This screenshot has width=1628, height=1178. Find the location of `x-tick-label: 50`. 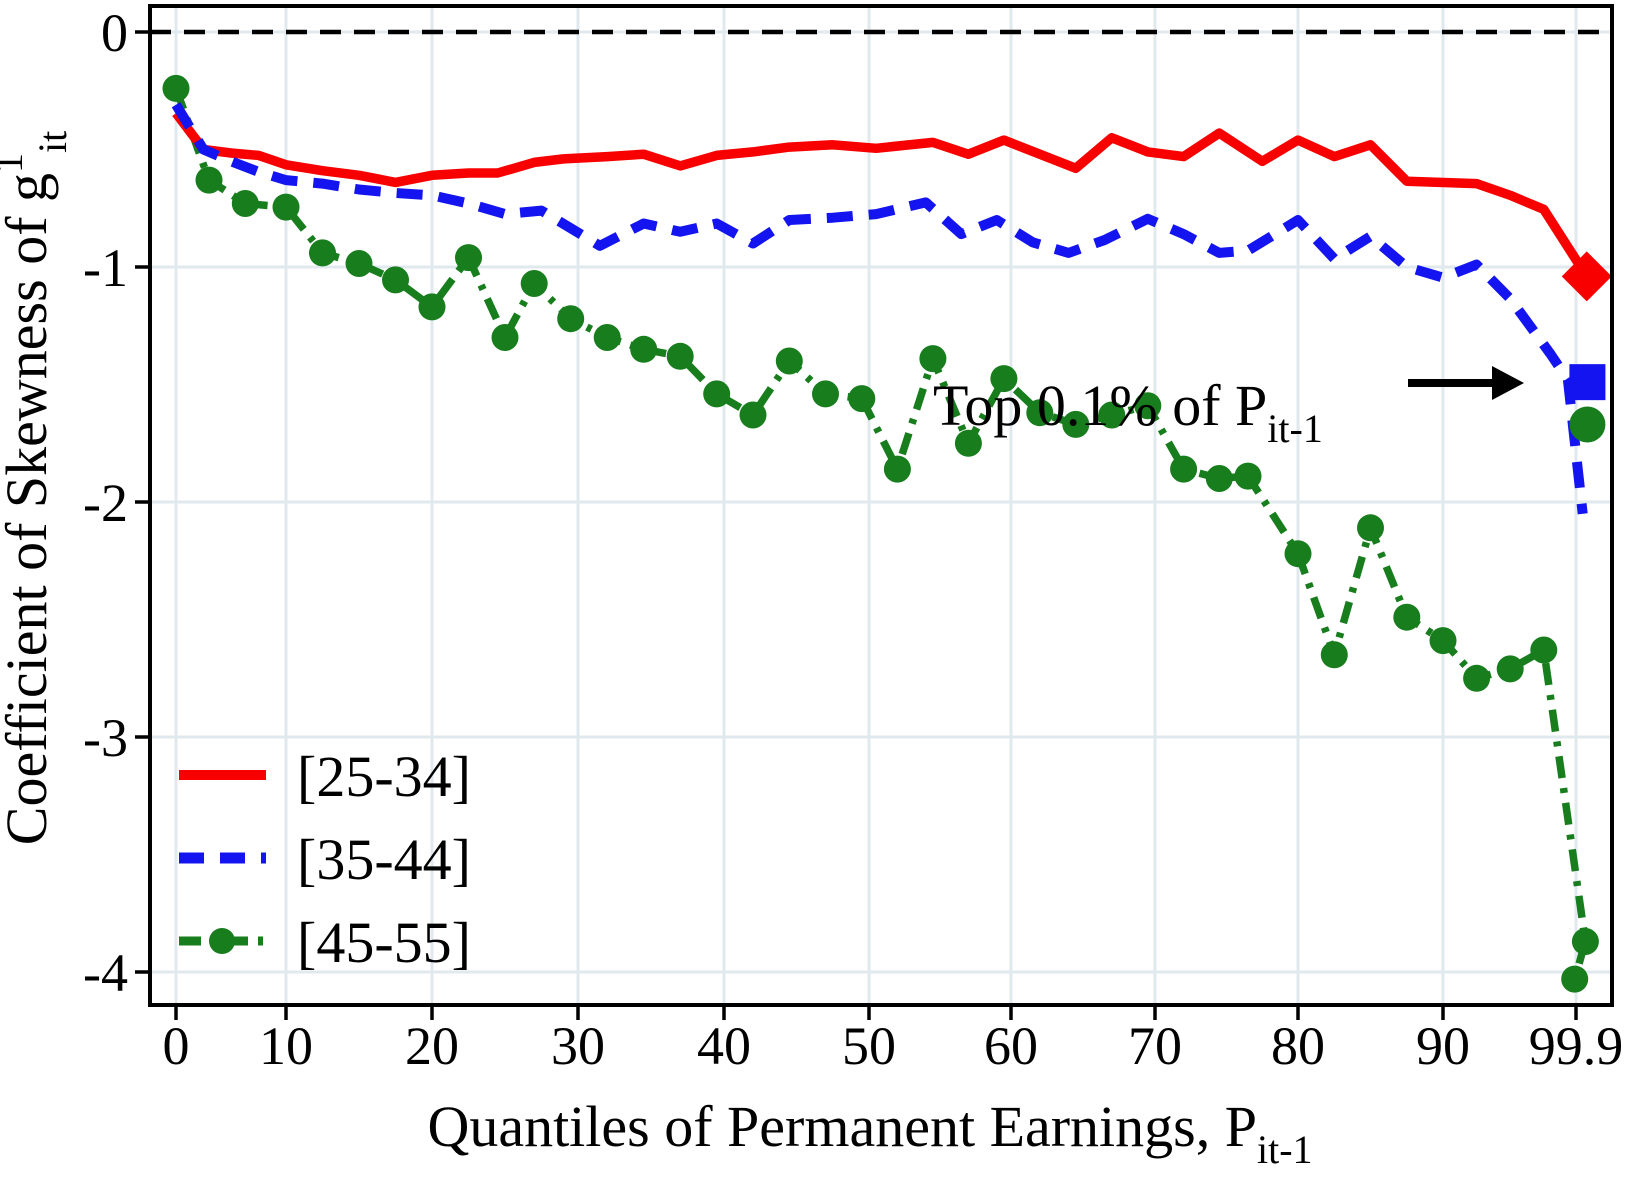

x-tick-label: 50 is located at coordinates (869, 1046).